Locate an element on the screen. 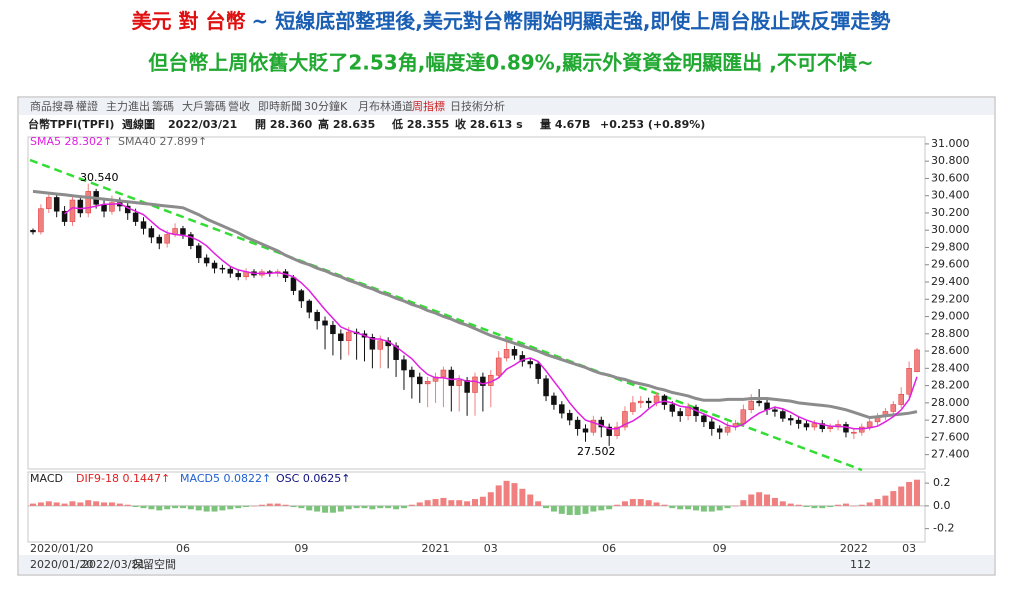  x-tick-label: 2020/01/20 is located at coordinates (61, 548).